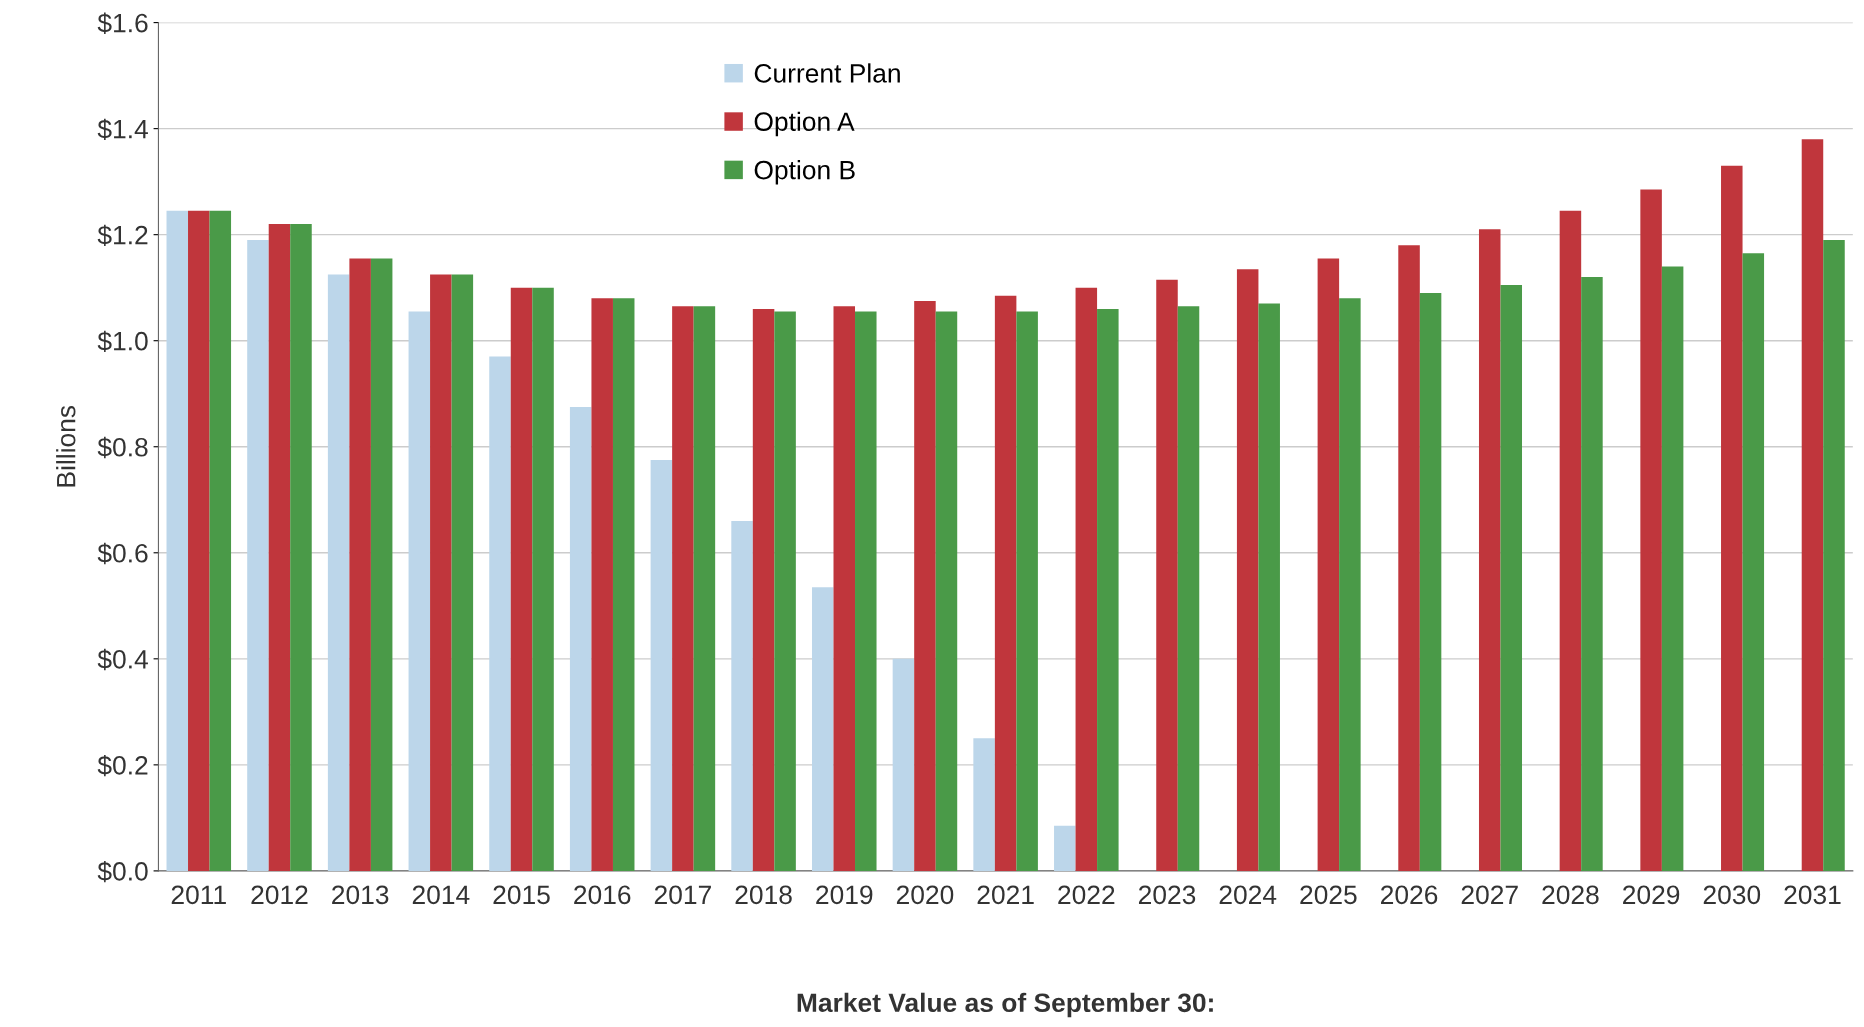 The height and width of the screenshot is (1027, 1864). I want to click on x-tick-label: 2019, so click(844, 895).